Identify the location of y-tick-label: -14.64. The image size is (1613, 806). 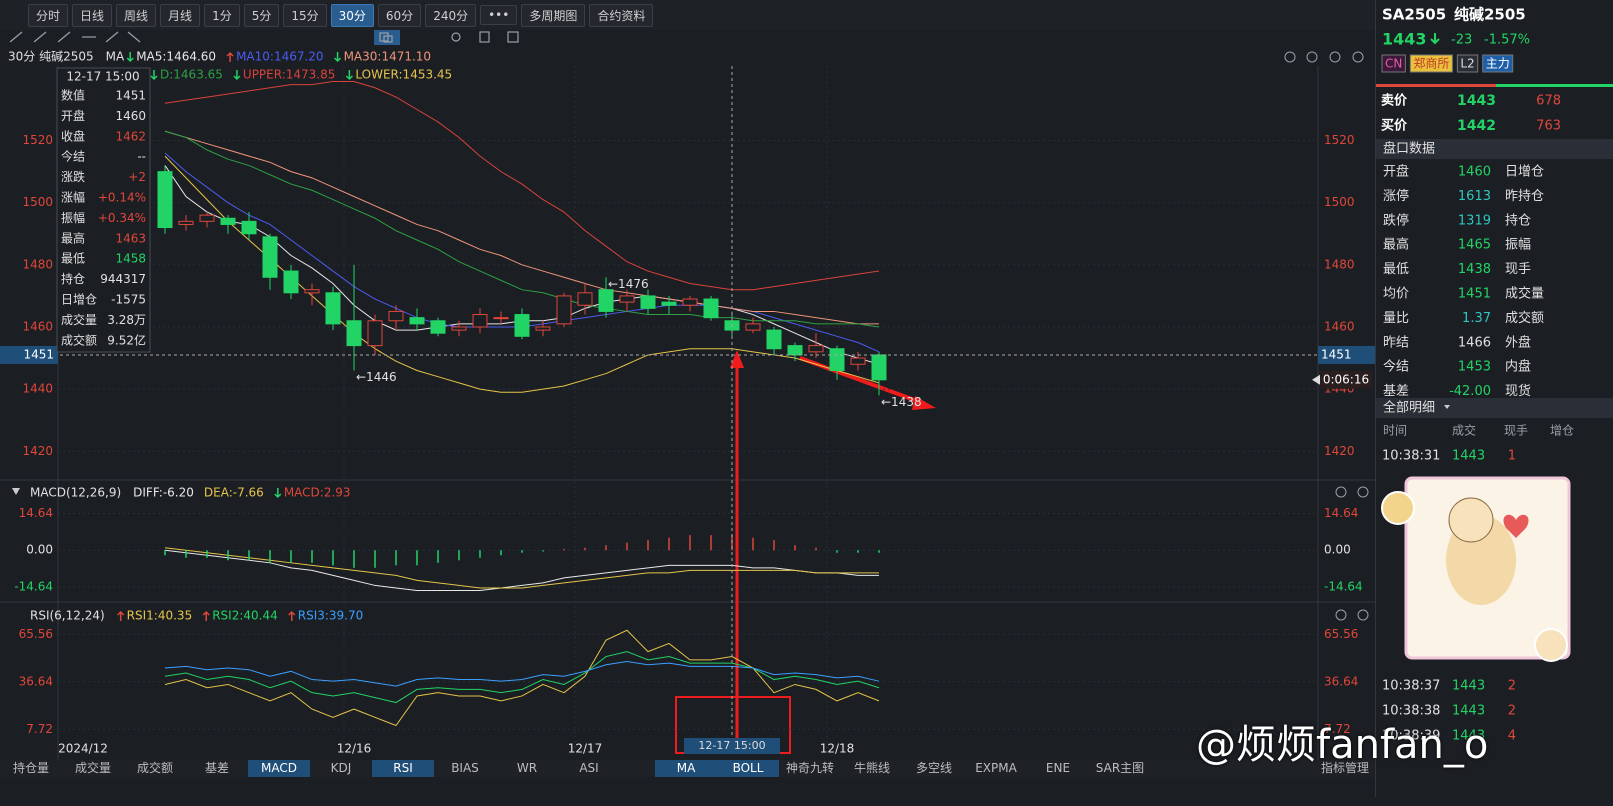
(33, 587).